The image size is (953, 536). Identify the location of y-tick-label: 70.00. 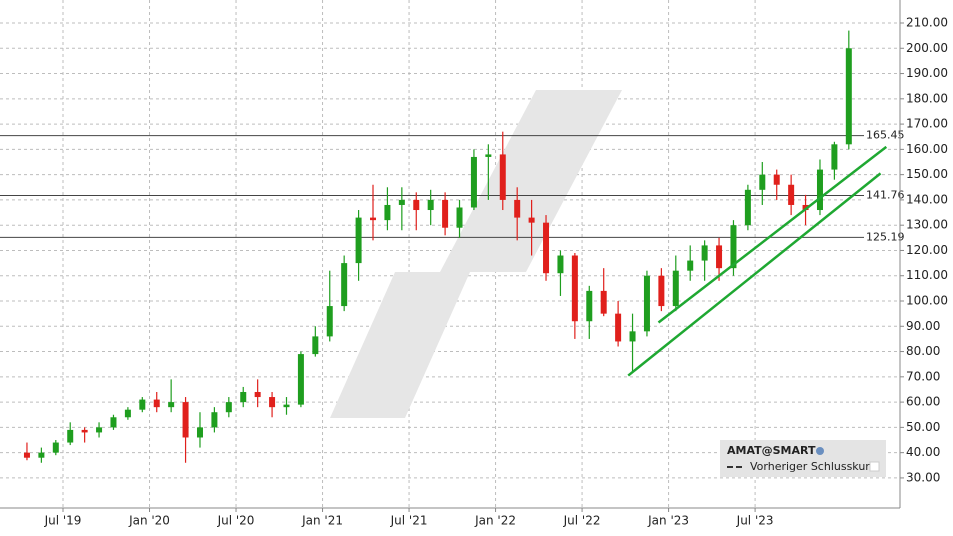
(923, 376).